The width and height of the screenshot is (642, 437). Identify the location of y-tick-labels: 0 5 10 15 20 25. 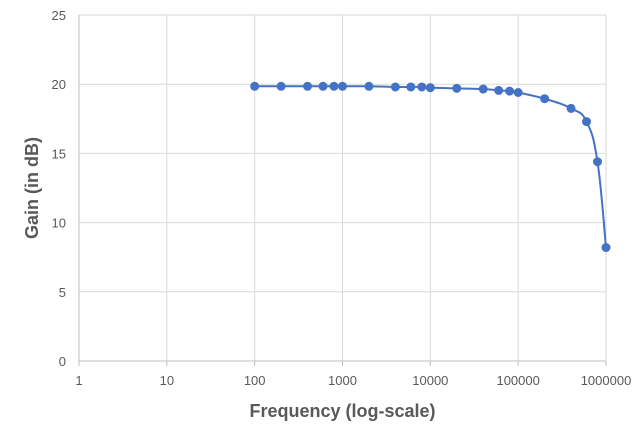
(59, 188).